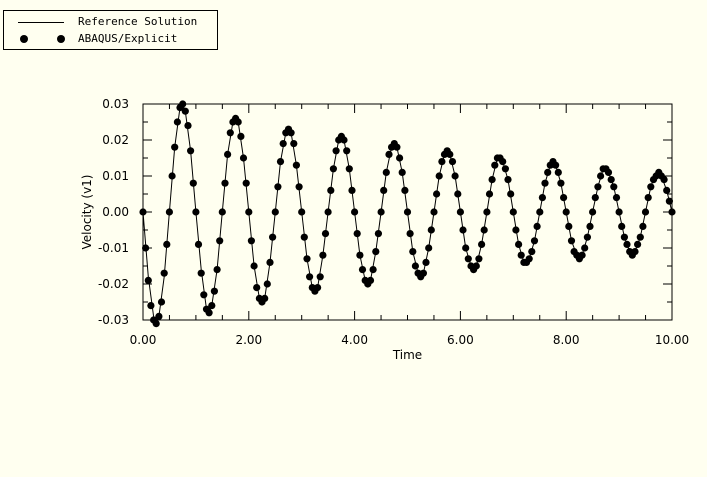  Describe the element at coordinates (113, 320) in the screenshot. I see `y-tick-label: -0.03` at that location.